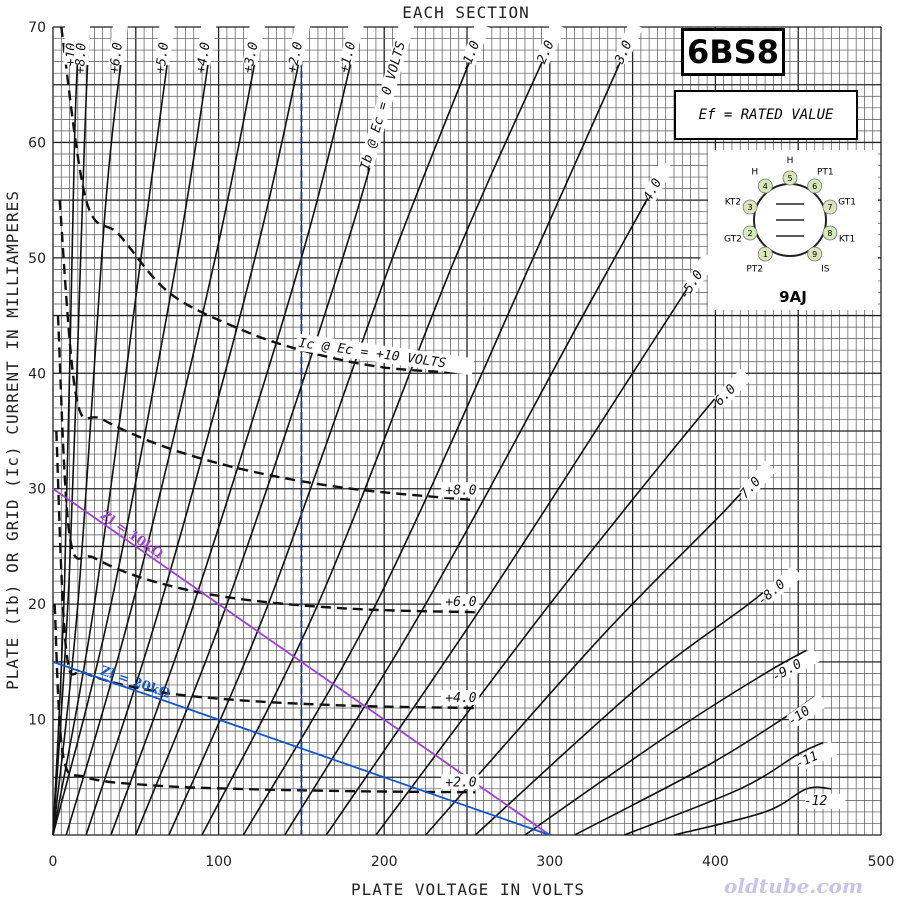 The width and height of the screenshot is (900, 900). I want to click on y-tick-label: 70, so click(37, 28).